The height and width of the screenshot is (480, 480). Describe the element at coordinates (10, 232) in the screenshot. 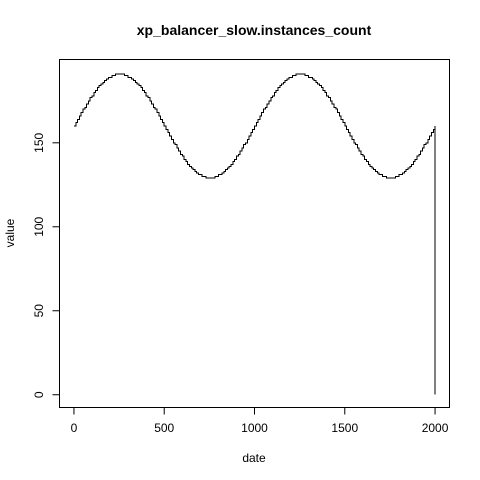

I see `y-axis-label: value` at that location.